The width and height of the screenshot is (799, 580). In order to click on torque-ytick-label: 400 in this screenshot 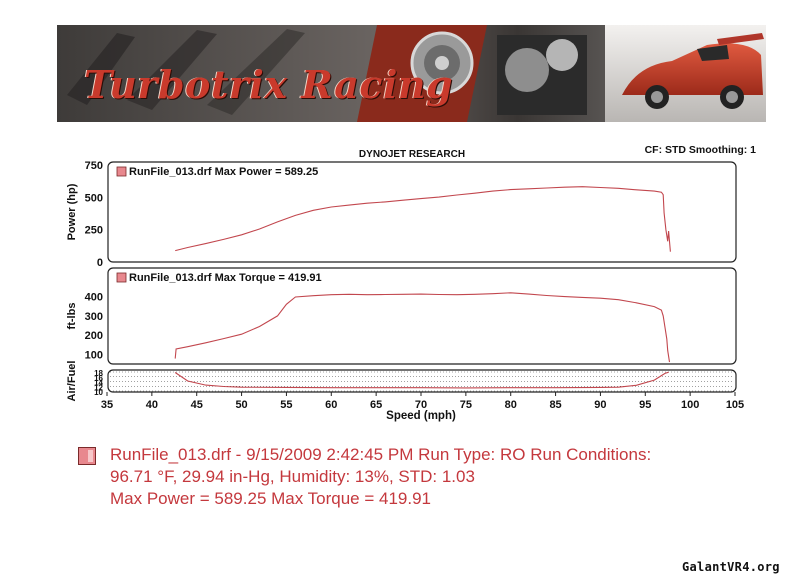, I will do `click(94, 298)`.